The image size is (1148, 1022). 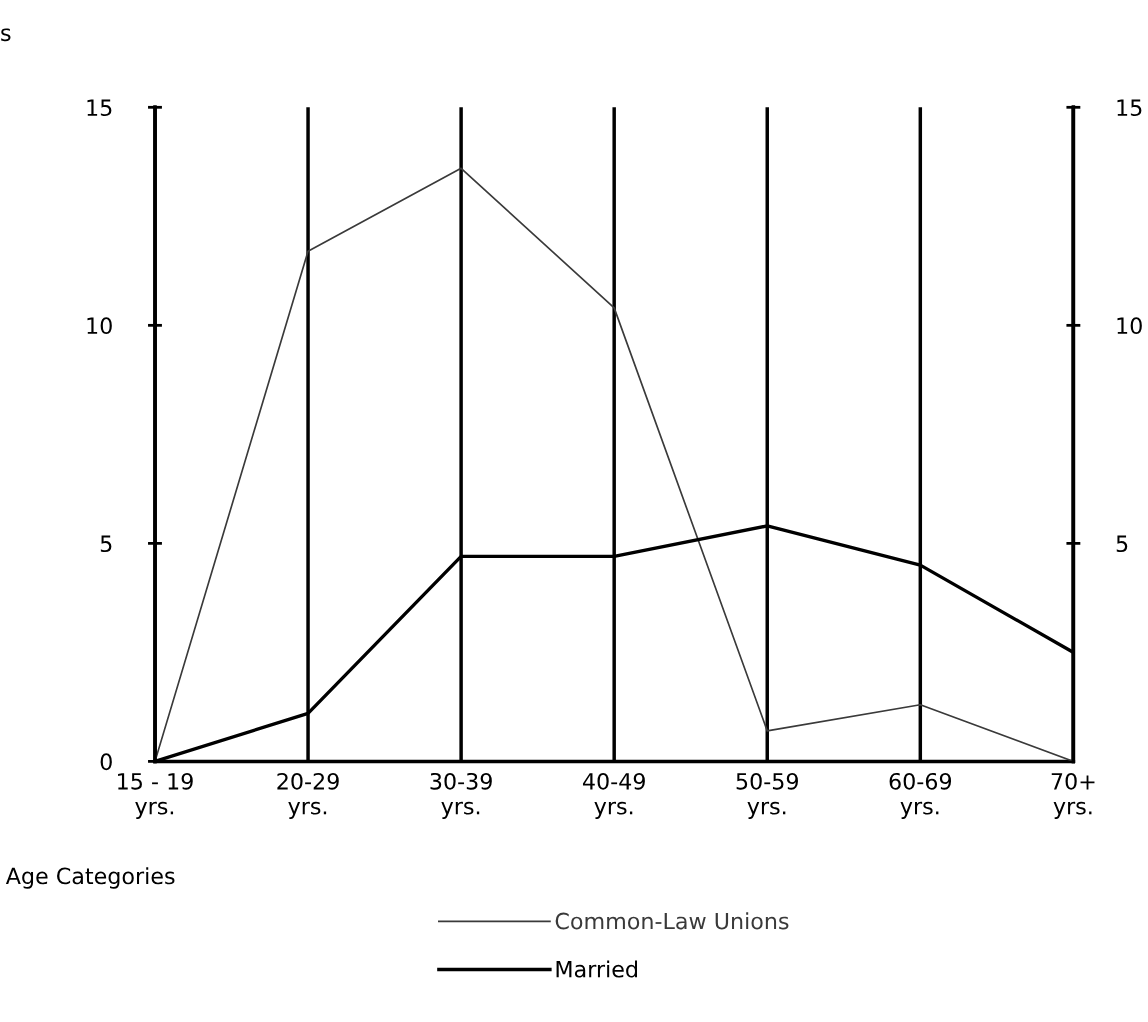 What do you see at coordinates (308, 795) in the screenshot?
I see `x-tick-label: 20-29 yrs.` at bounding box center [308, 795].